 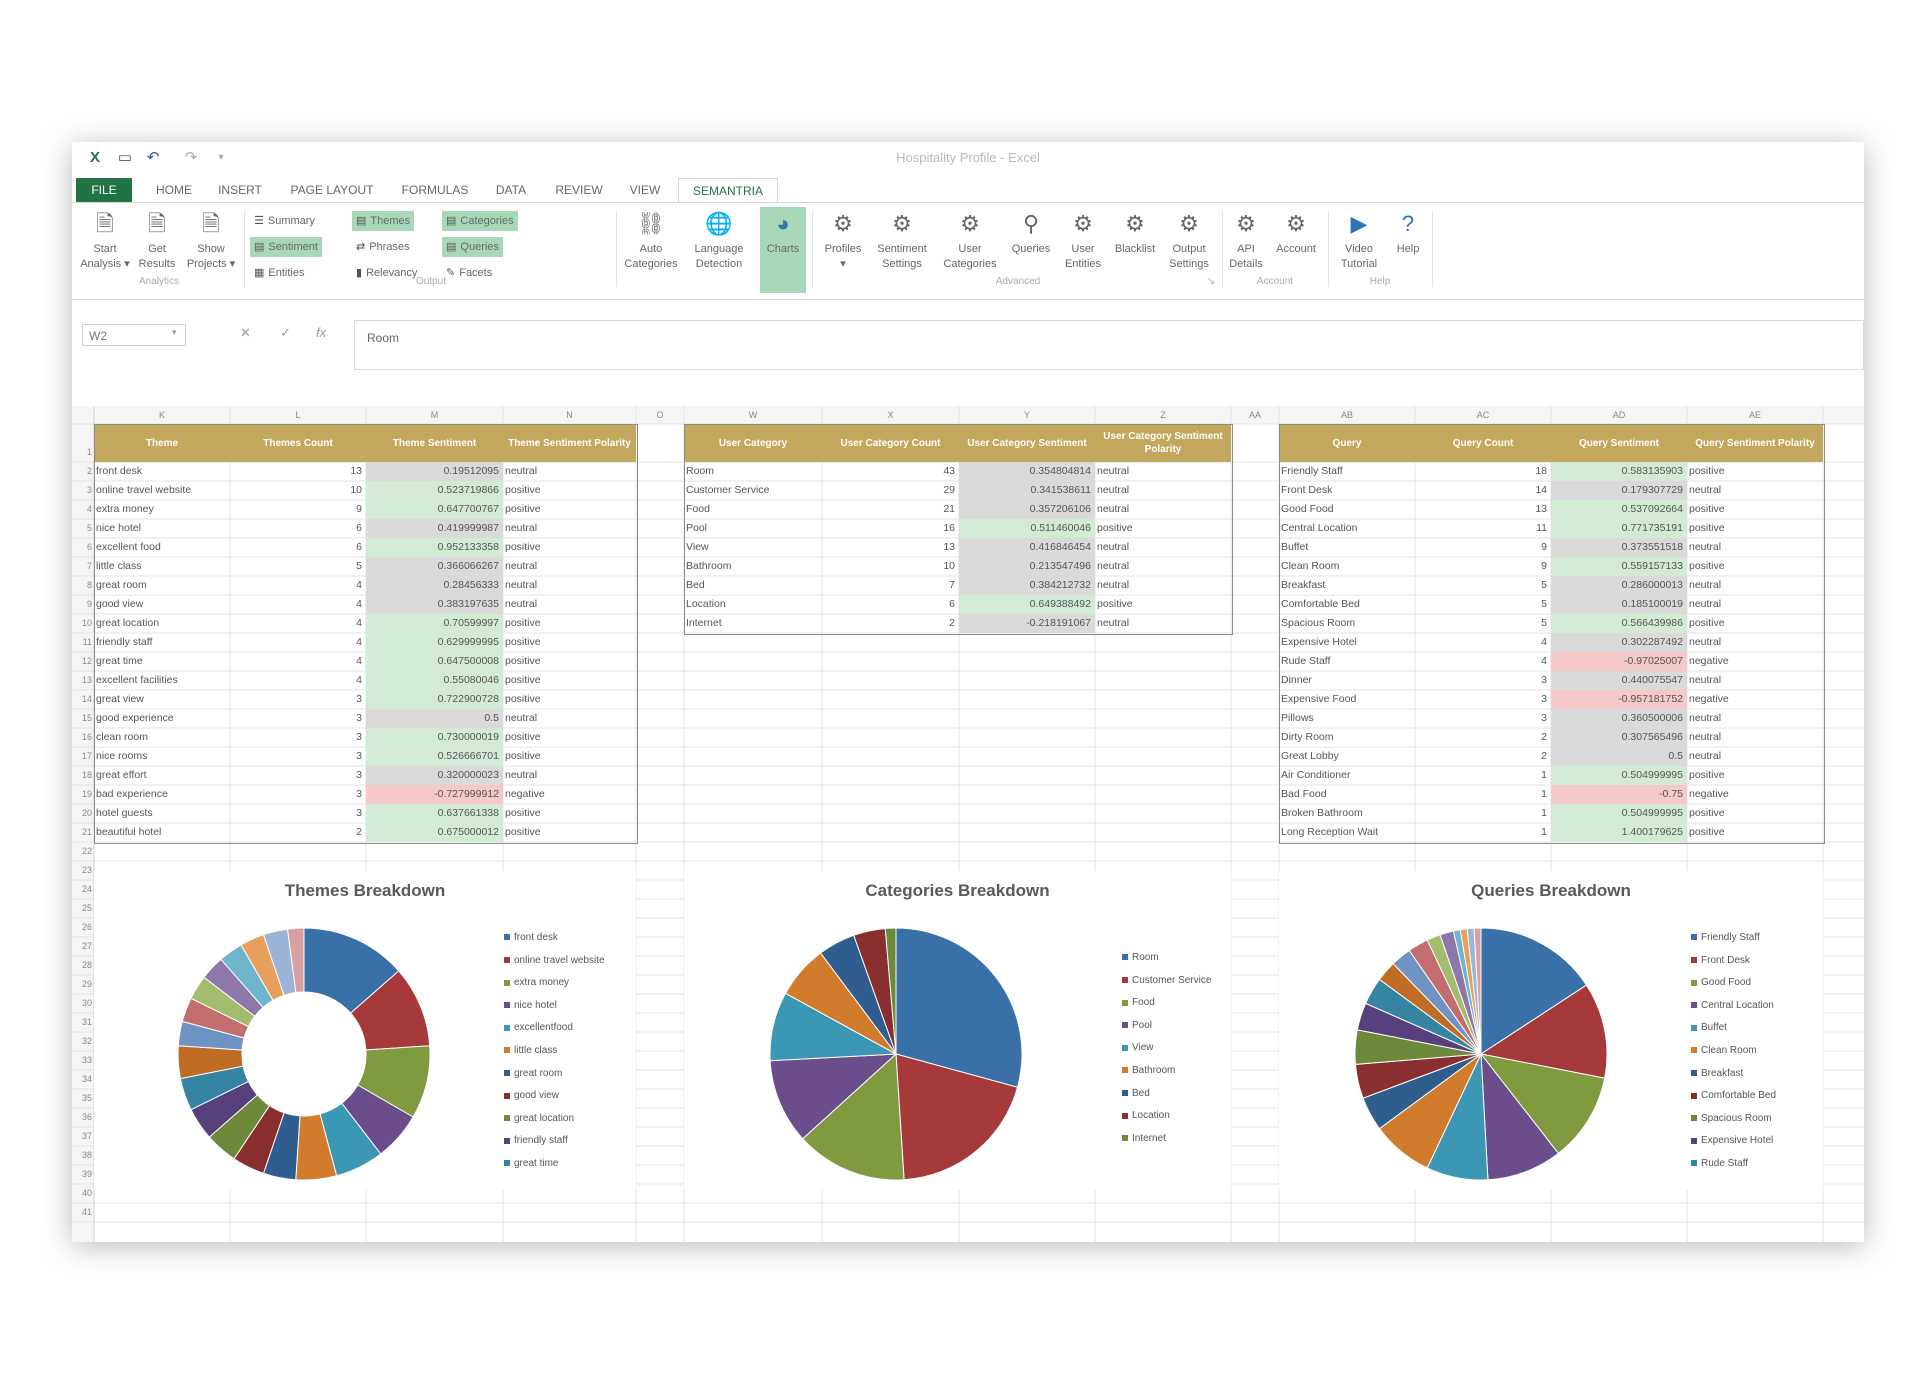 What do you see at coordinates (469, 273) in the screenshot?
I see `facets-button: ✎ Facets` at bounding box center [469, 273].